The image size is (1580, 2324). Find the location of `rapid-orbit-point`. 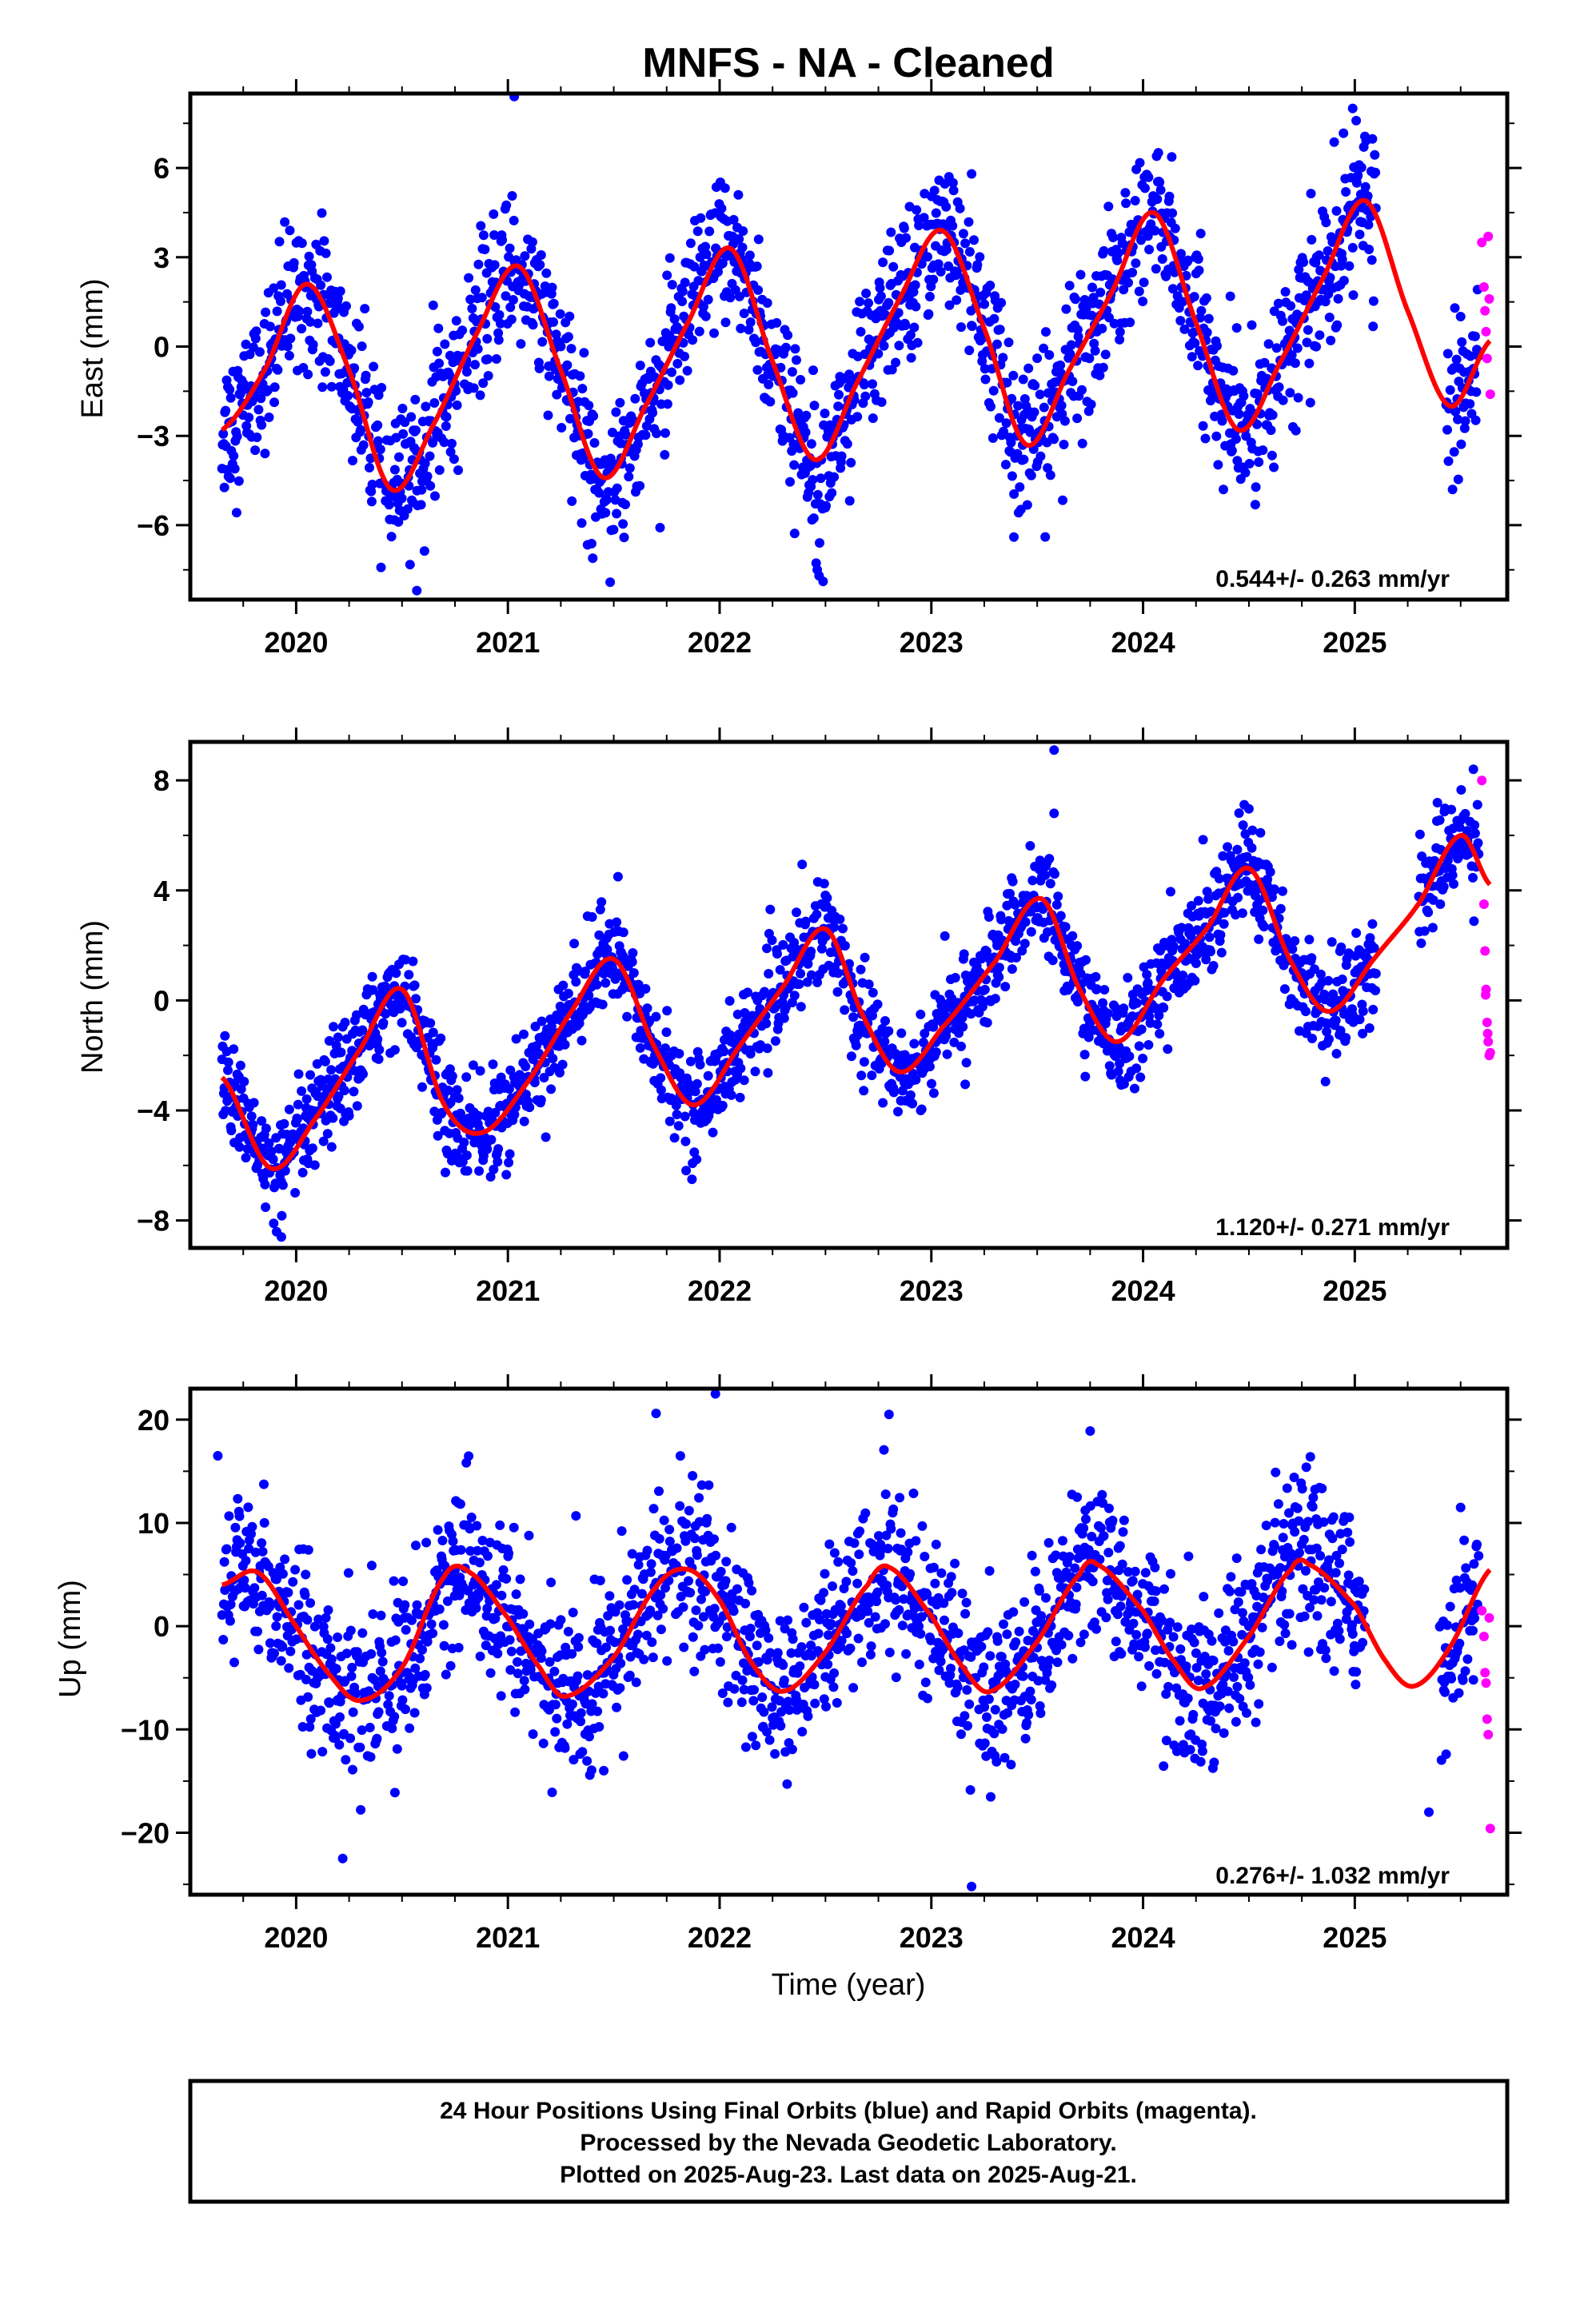

rapid-orbit-point is located at coordinates (1485, 952).